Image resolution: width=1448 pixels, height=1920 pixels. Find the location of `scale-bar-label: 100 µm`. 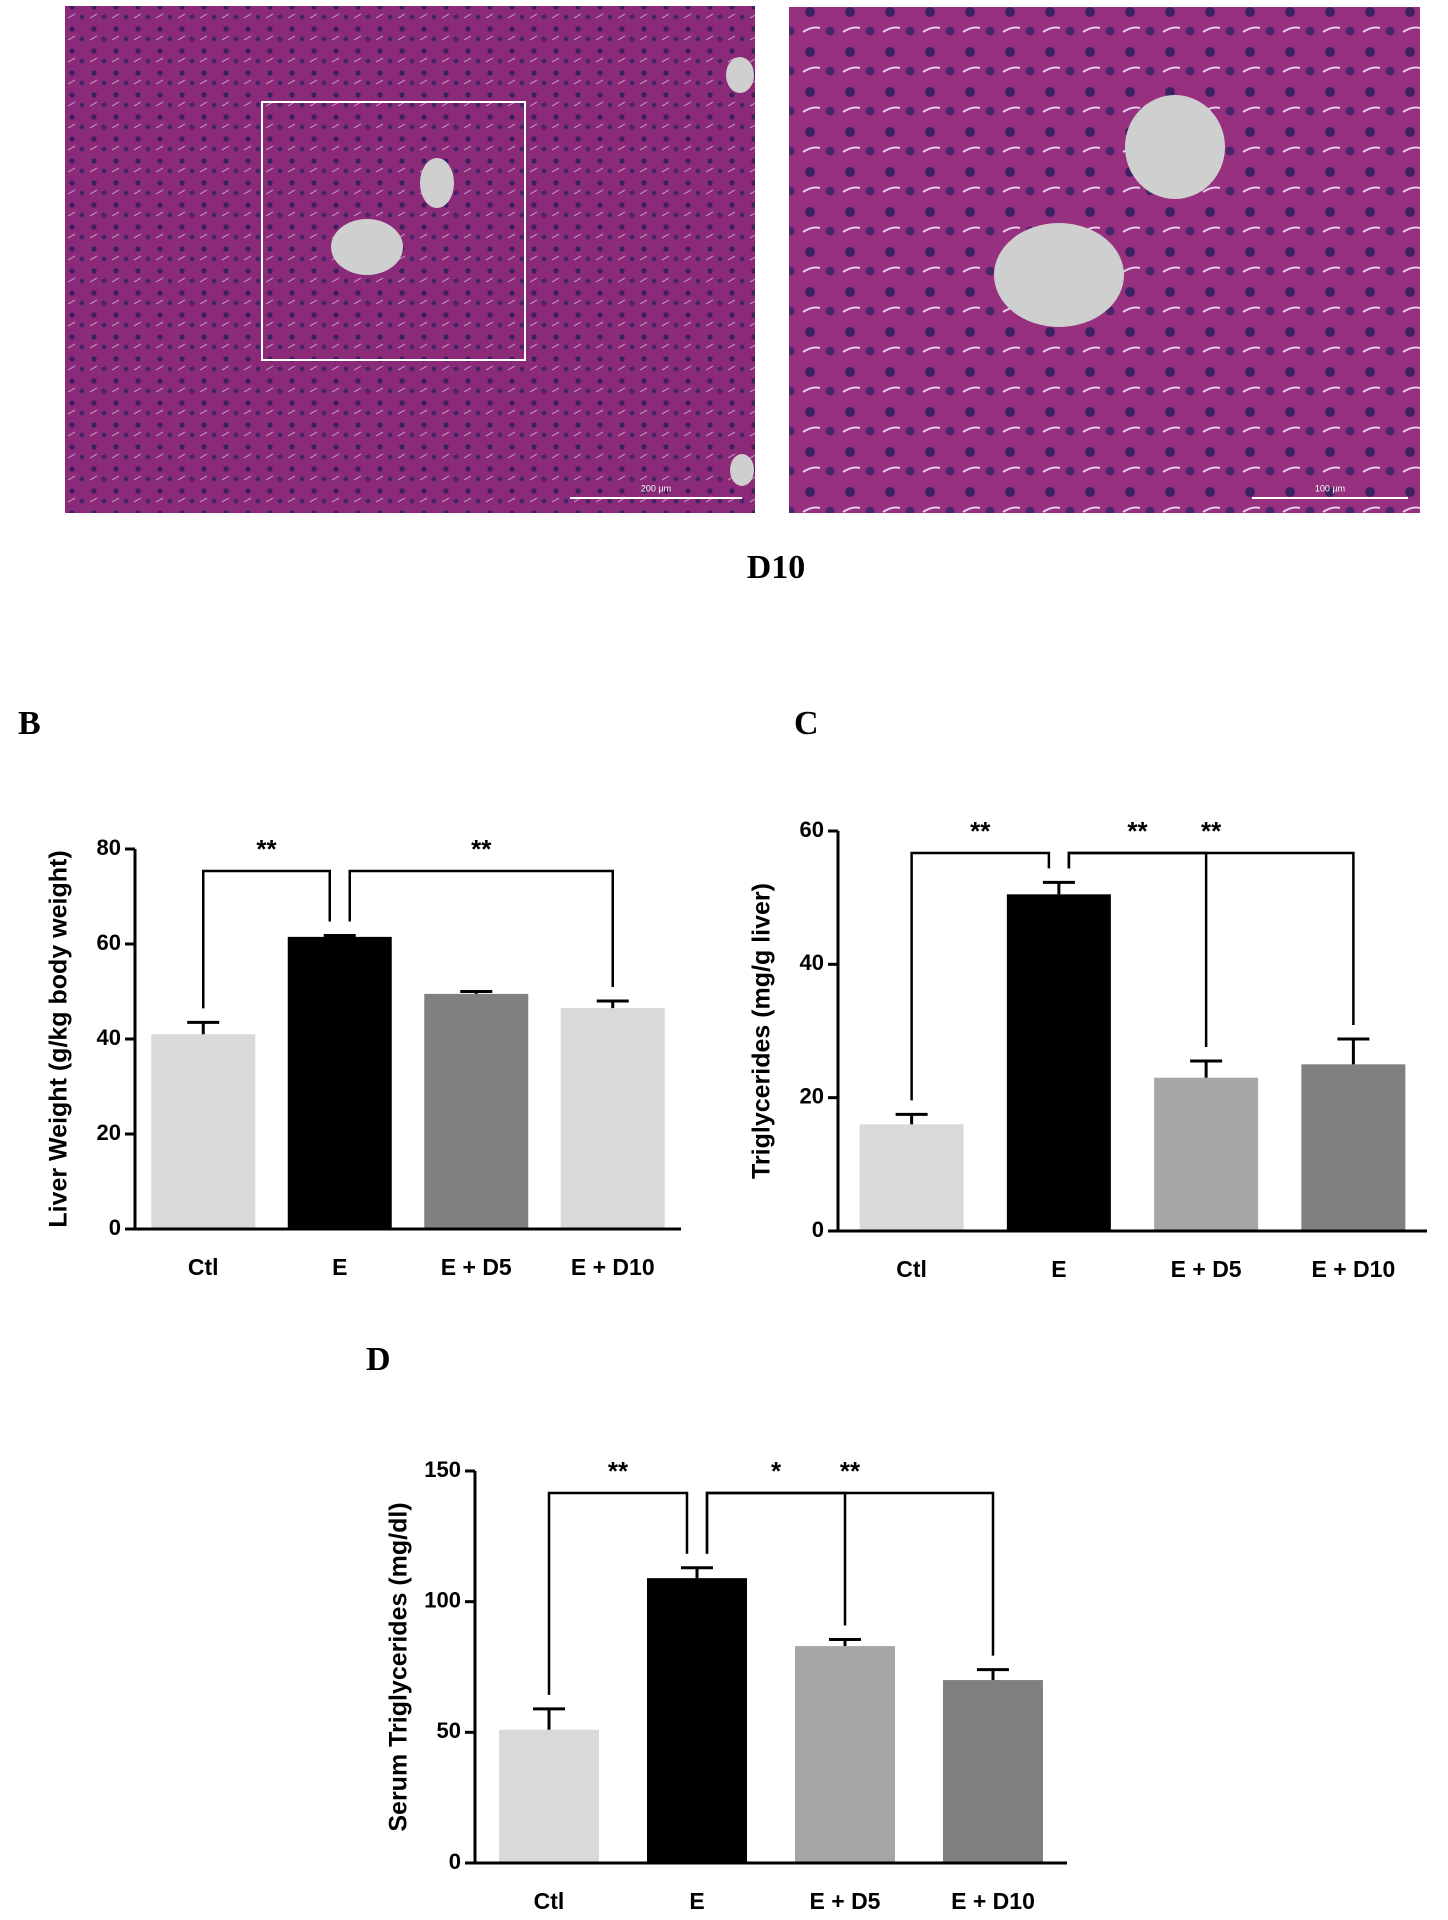

scale-bar-label: 100 µm is located at coordinates (1330, 488).